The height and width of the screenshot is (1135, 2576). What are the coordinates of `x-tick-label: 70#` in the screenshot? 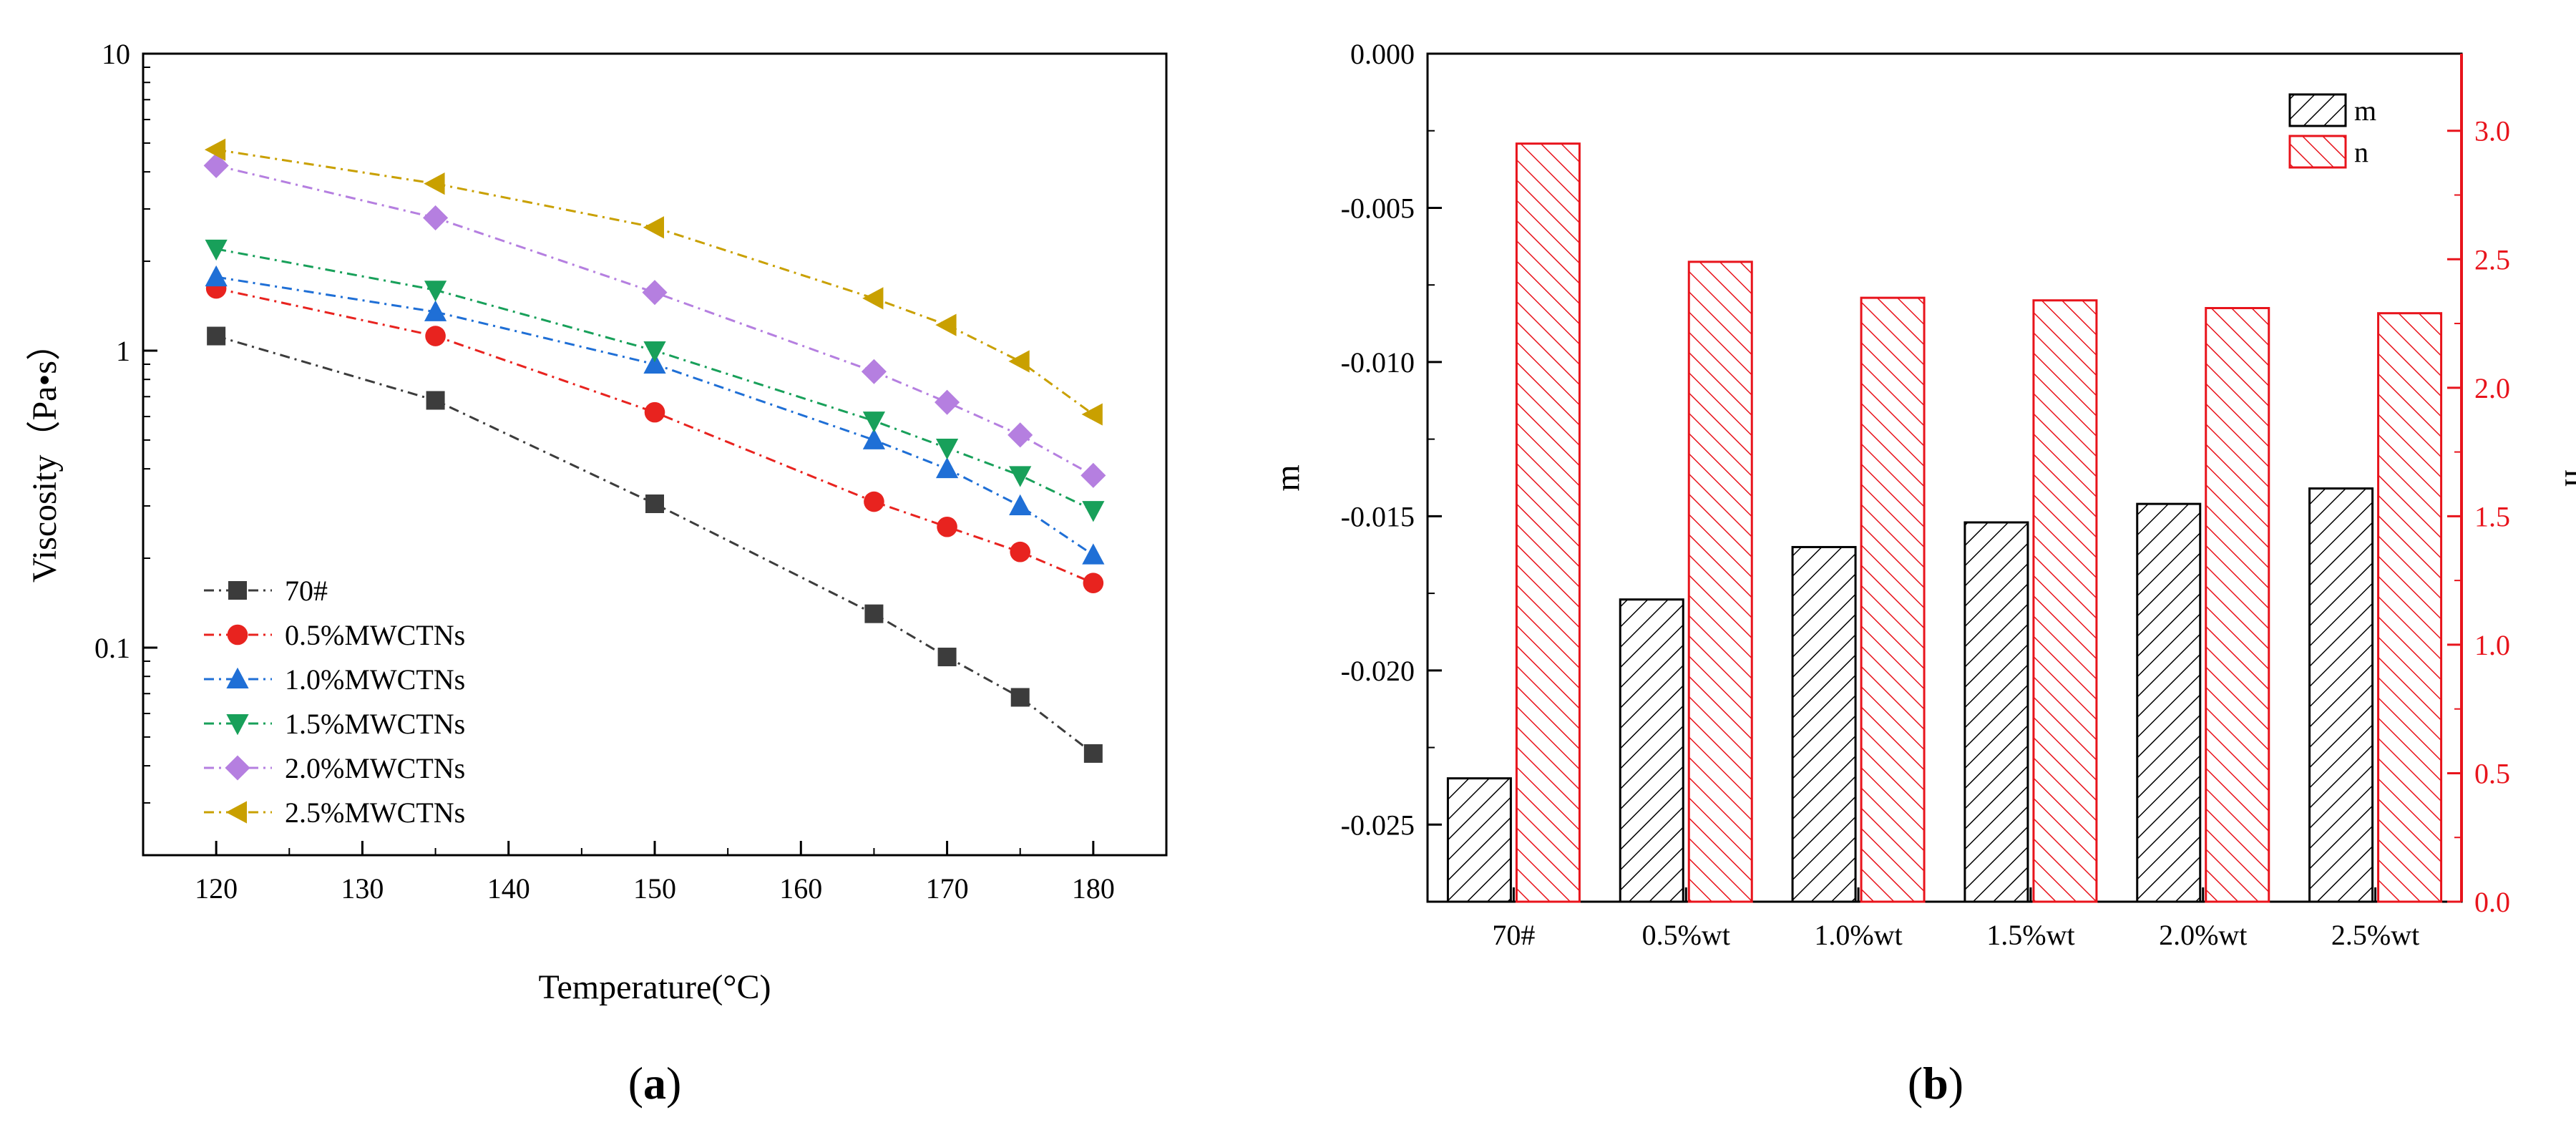 It's located at (1513, 935).